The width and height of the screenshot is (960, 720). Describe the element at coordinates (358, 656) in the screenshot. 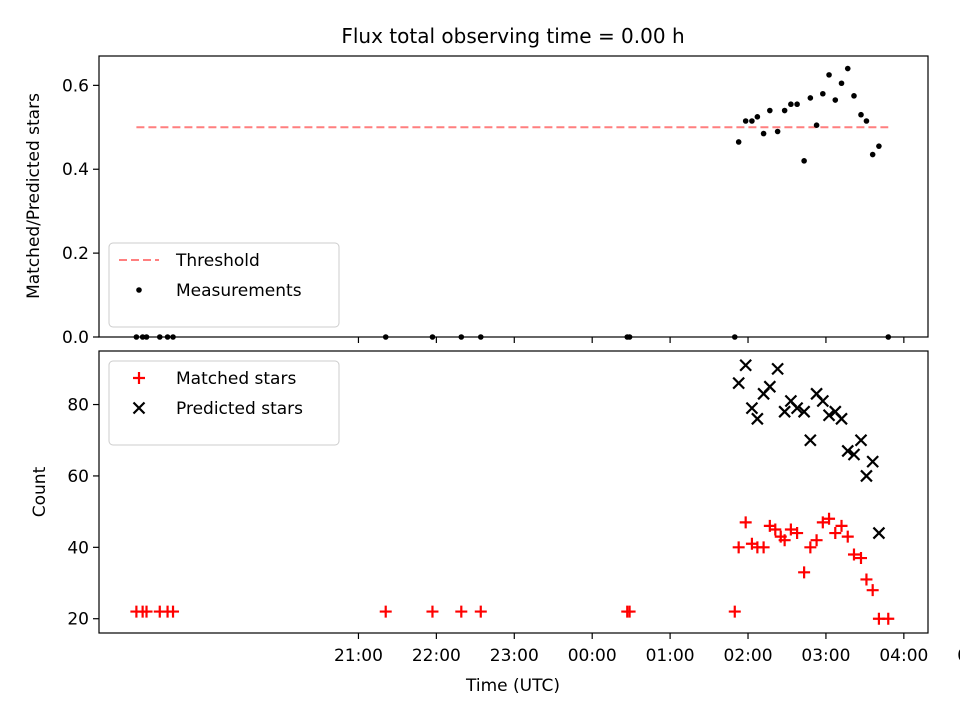

I see `x-tick-label: 21:00` at that location.